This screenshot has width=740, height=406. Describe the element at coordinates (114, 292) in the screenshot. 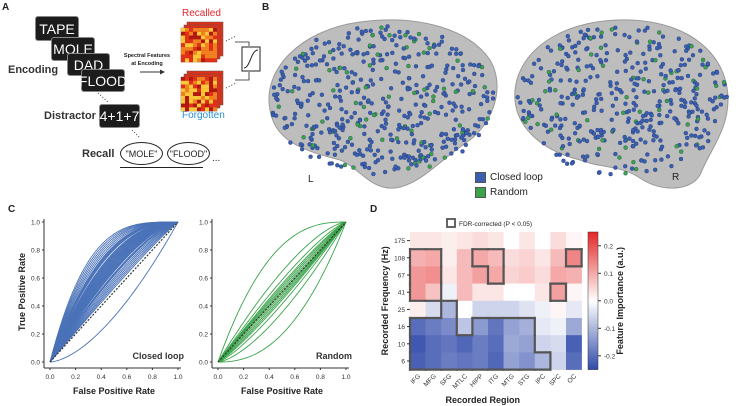

I see `roc-curve` at that location.